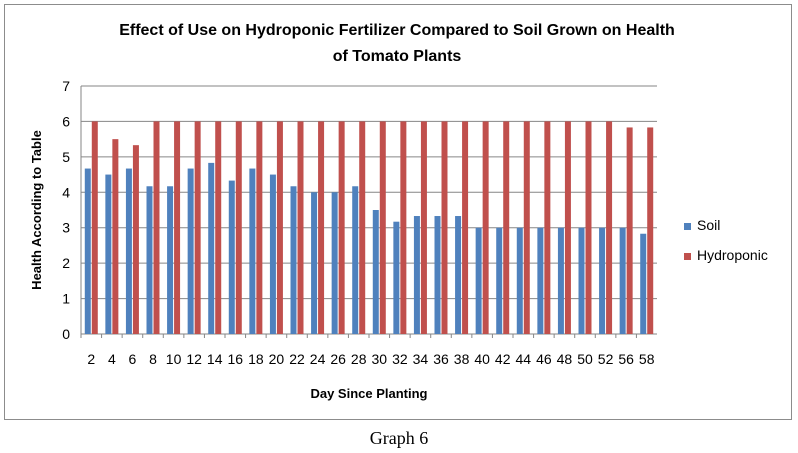  What do you see at coordinates (399, 438) in the screenshot?
I see `figure-caption: Graph 6` at bounding box center [399, 438].